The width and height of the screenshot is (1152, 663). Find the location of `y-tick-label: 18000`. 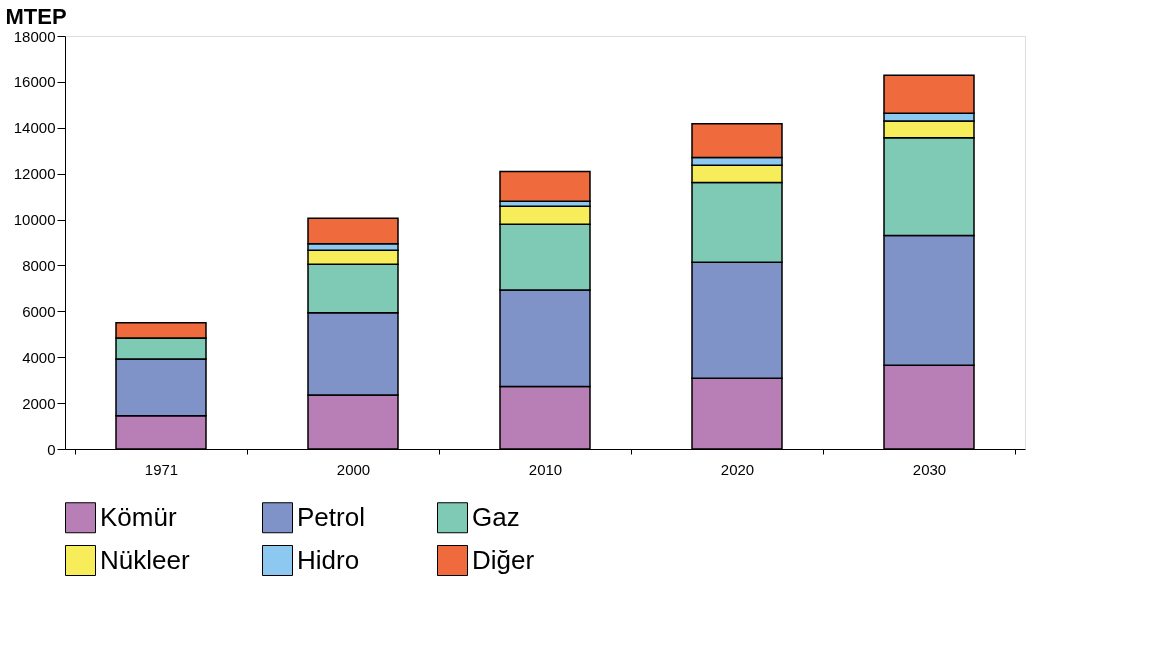

y-tick-label: 18000 is located at coordinates (34, 36).